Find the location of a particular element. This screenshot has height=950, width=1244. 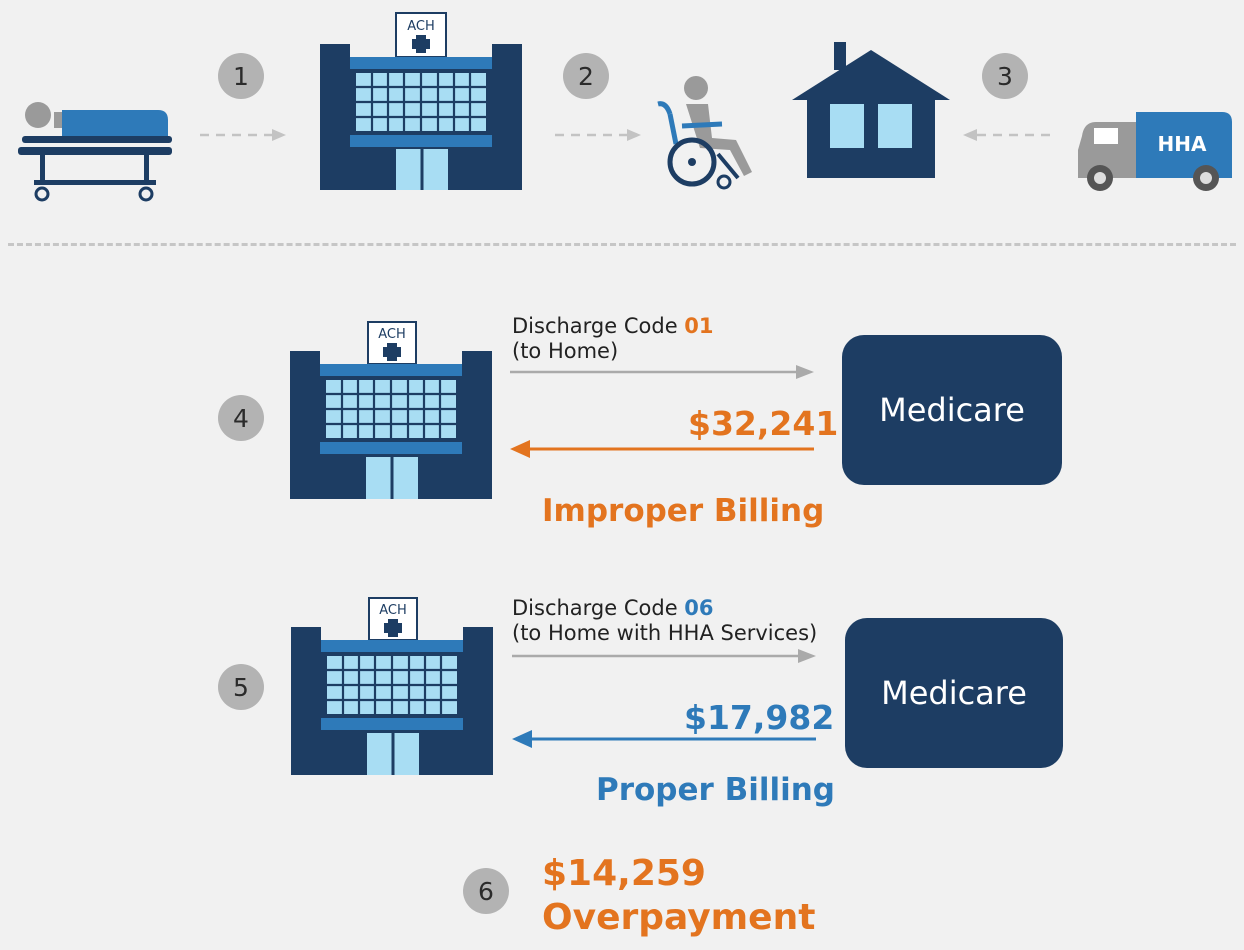

overpayment-summary: $14,259 Overpayment is located at coordinates (678, 896).